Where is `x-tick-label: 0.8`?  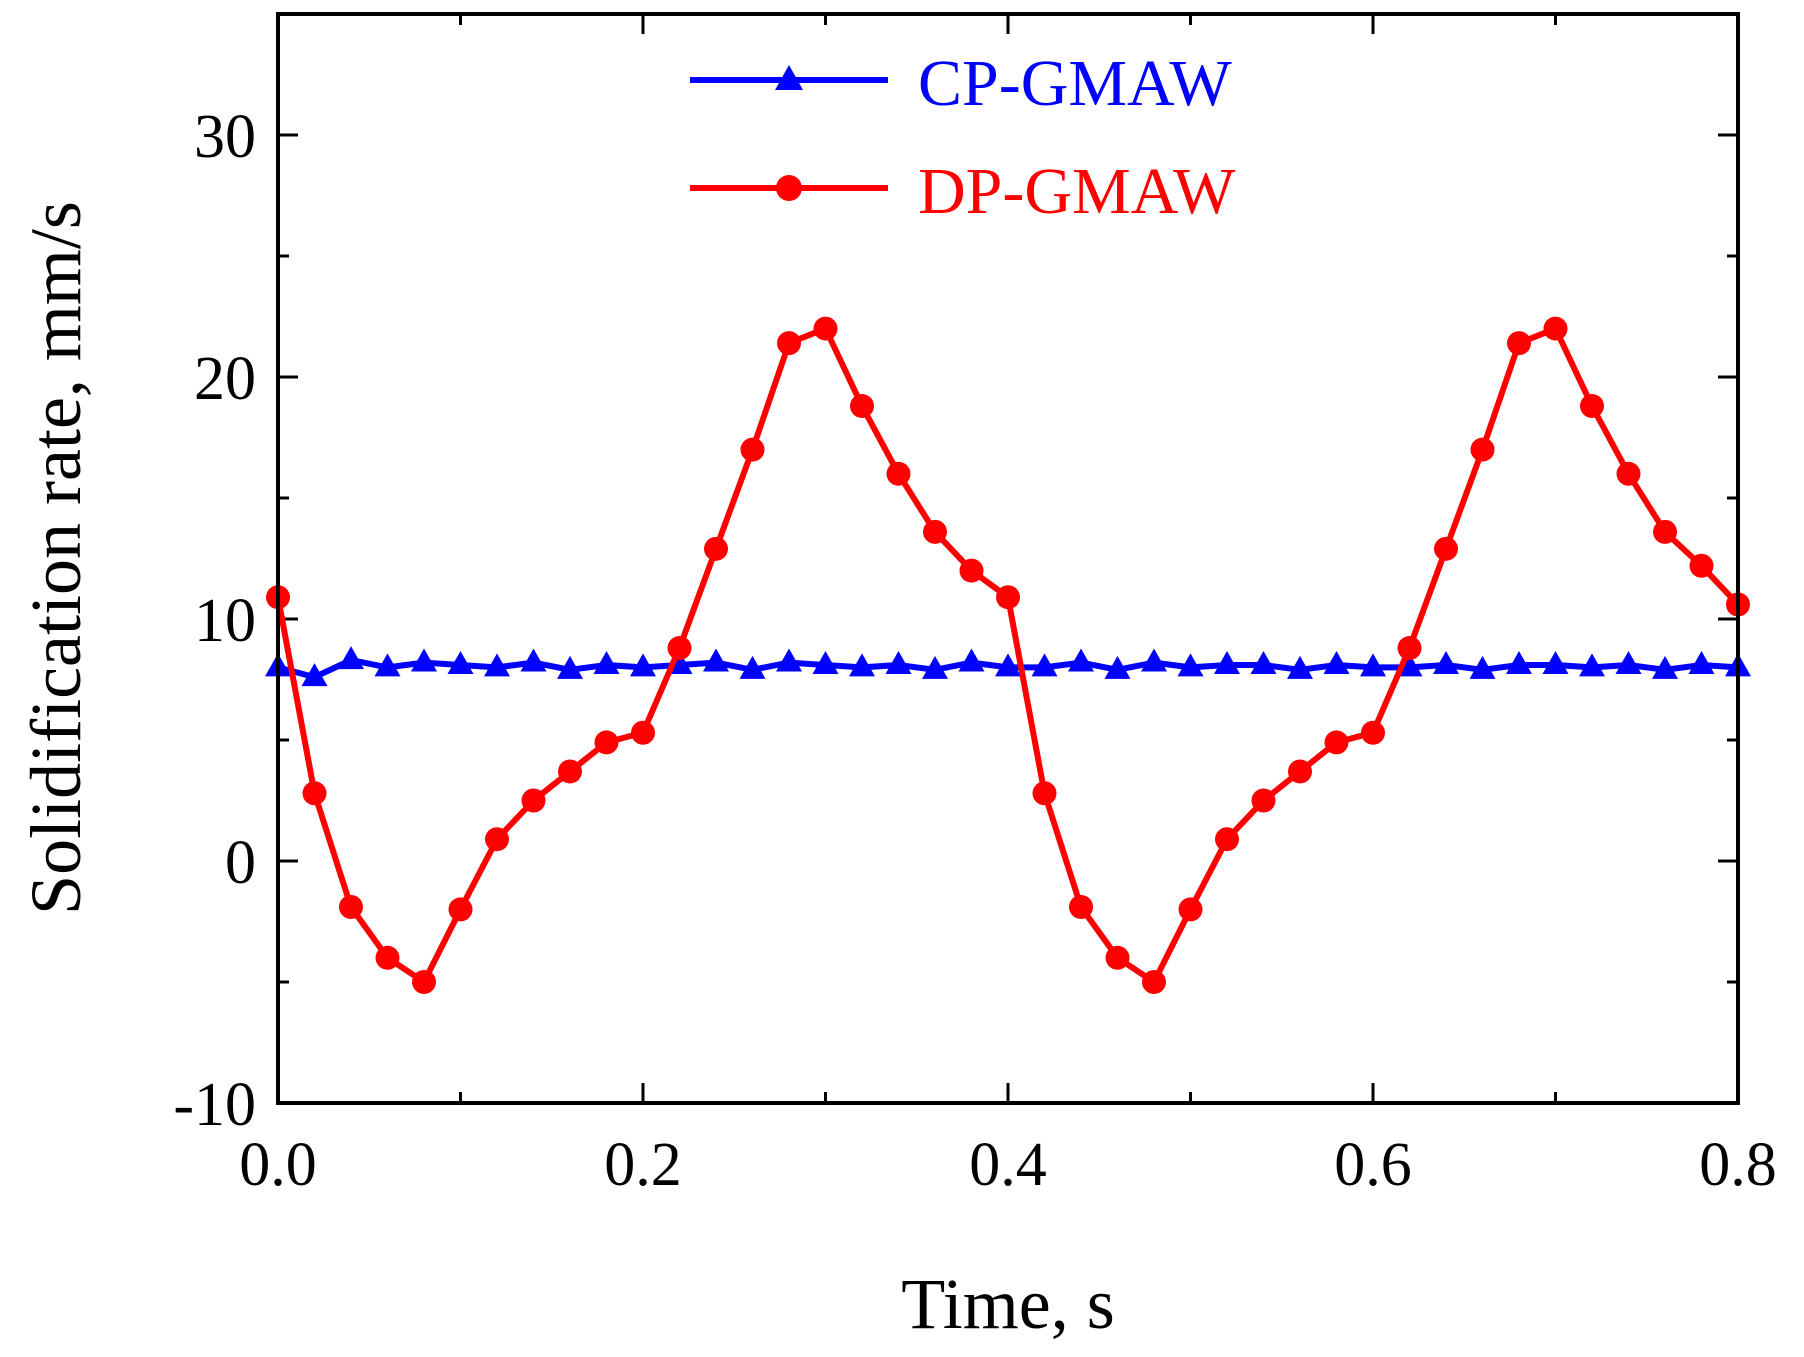 x-tick-label: 0.8 is located at coordinates (1738, 1165).